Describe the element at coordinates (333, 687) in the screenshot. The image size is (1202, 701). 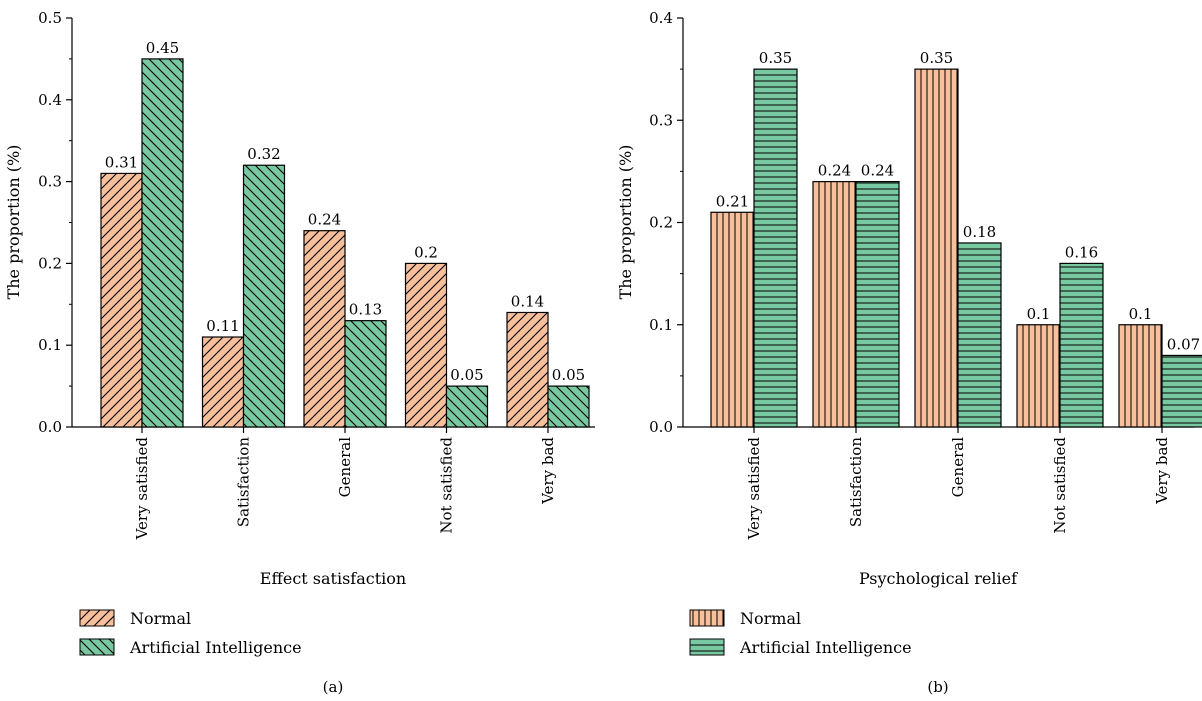
I see `panel-label: (a)` at that location.